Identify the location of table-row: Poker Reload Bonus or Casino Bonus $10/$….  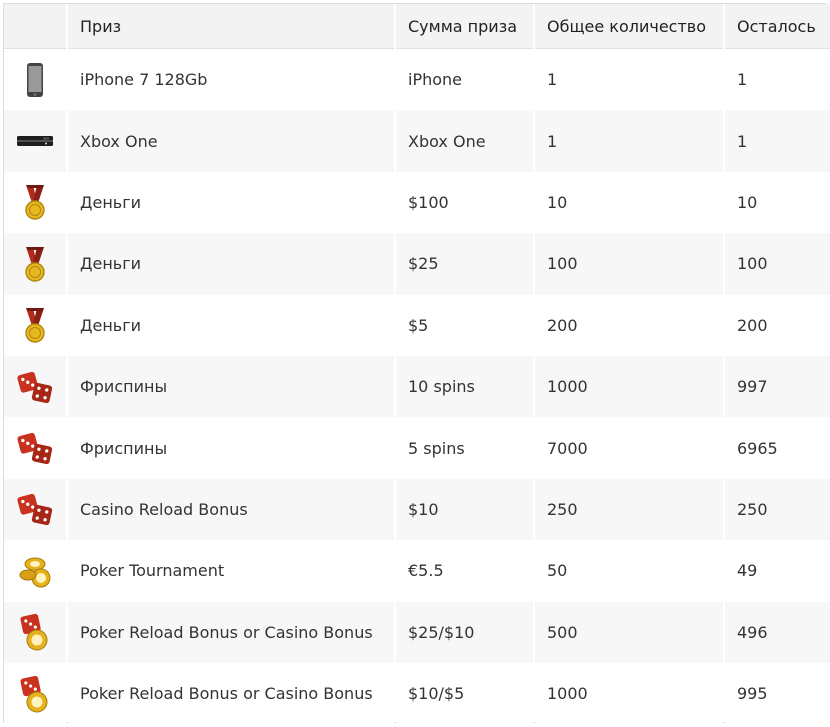
(417, 693).